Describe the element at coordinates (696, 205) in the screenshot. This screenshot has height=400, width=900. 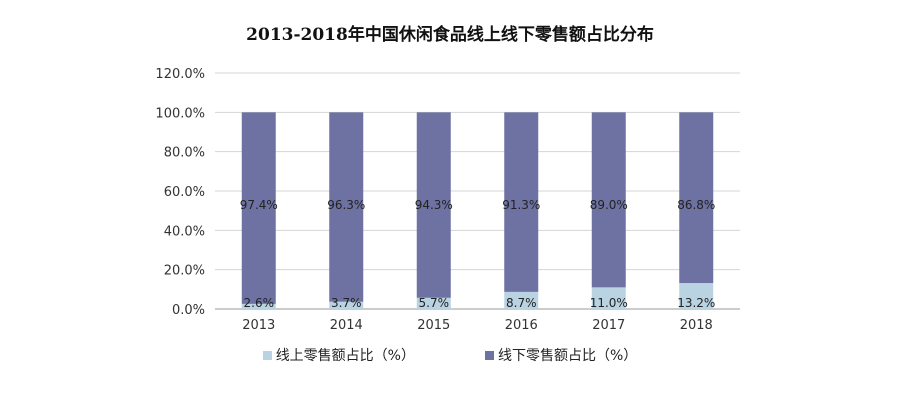
I see `data-label-offline: 86.8%` at that location.